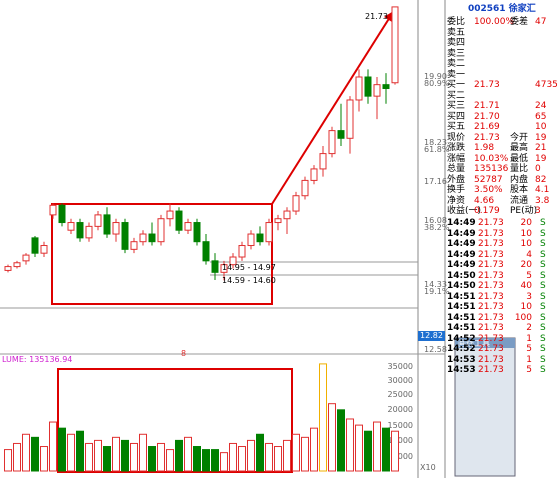 This screenshot has height=478, width=558. What do you see at coordinates (542, 200) in the screenshot?
I see `quote-value: 3.8` at bounding box center [542, 200].